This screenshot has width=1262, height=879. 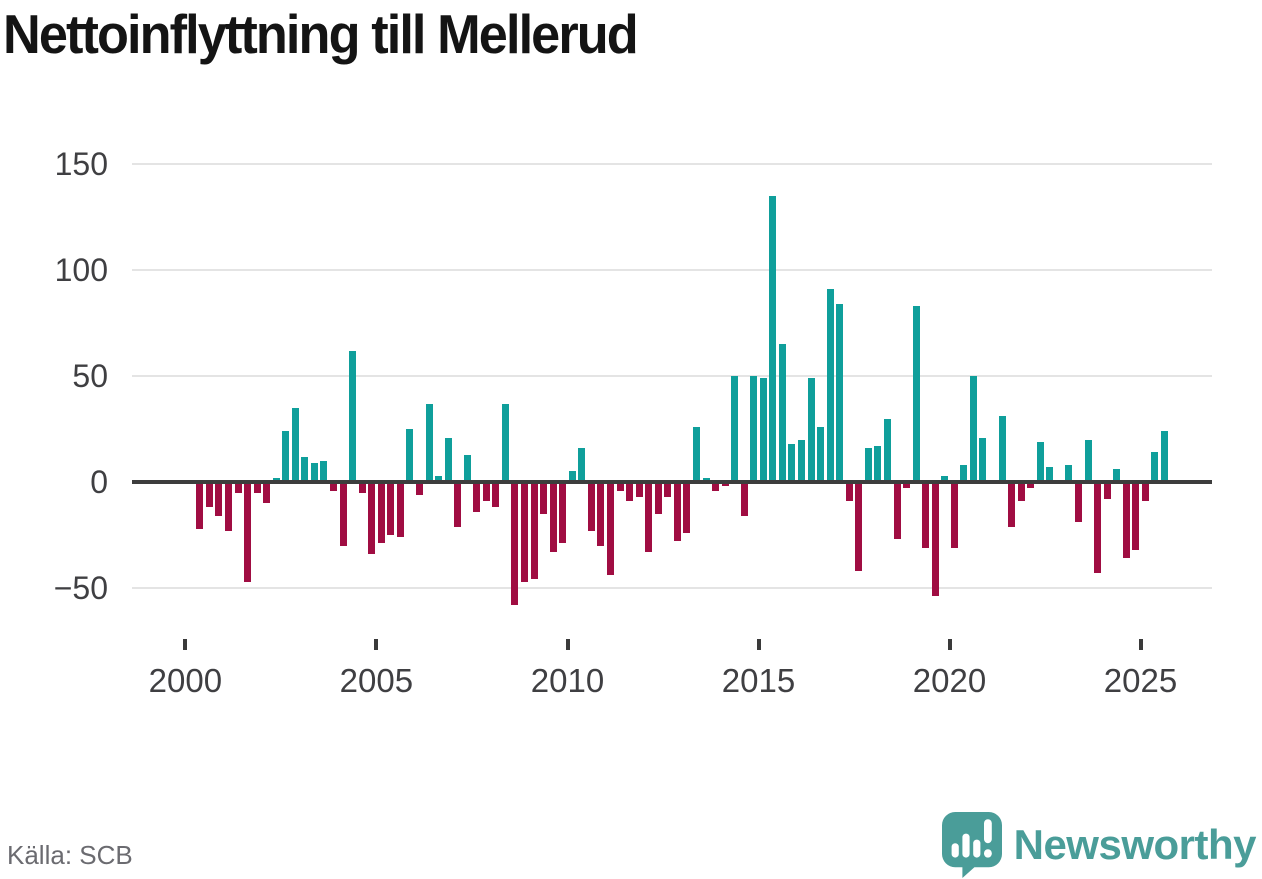 What do you see at coordinates (70, 855) in the screenshot?
I see `source-note: Källa: SCB` at bounding box center [70, 855].